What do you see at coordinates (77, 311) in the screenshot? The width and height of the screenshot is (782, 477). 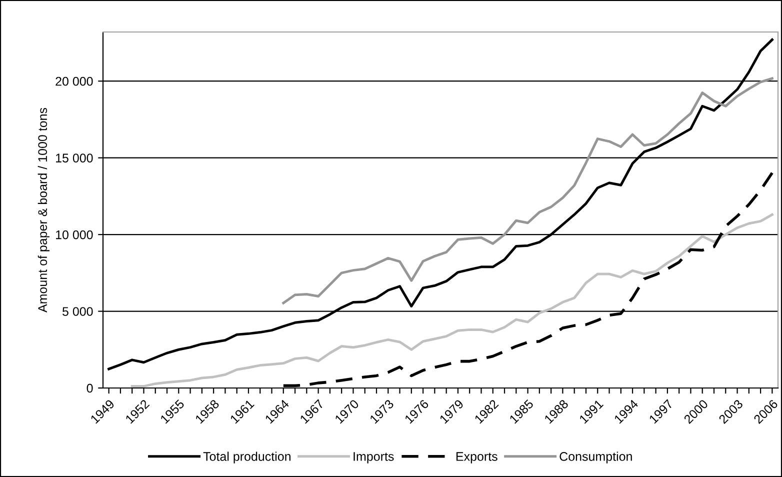 I see `y-tick-label: 5 000` at bounding box center [77, 311].